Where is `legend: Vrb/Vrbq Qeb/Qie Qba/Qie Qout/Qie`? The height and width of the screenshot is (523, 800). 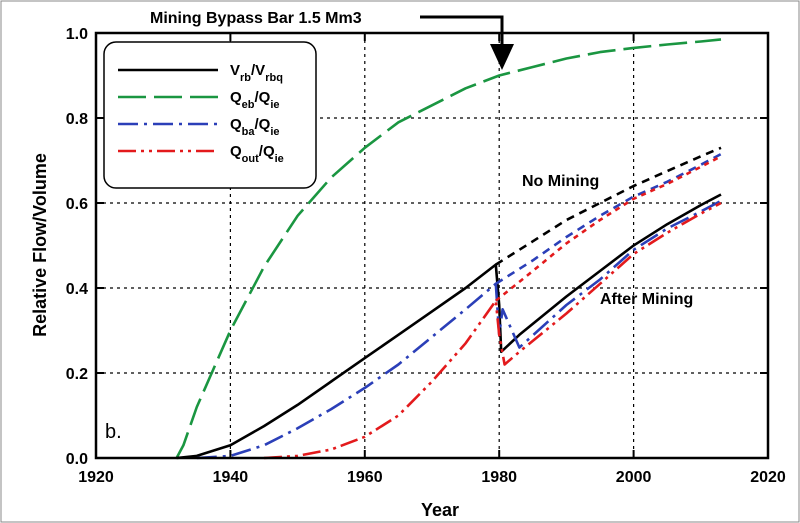
legend: Vrb/Vrbq Qeb/Qie Qba/Qie Qout/Qie is located at coordinates (210, 115).